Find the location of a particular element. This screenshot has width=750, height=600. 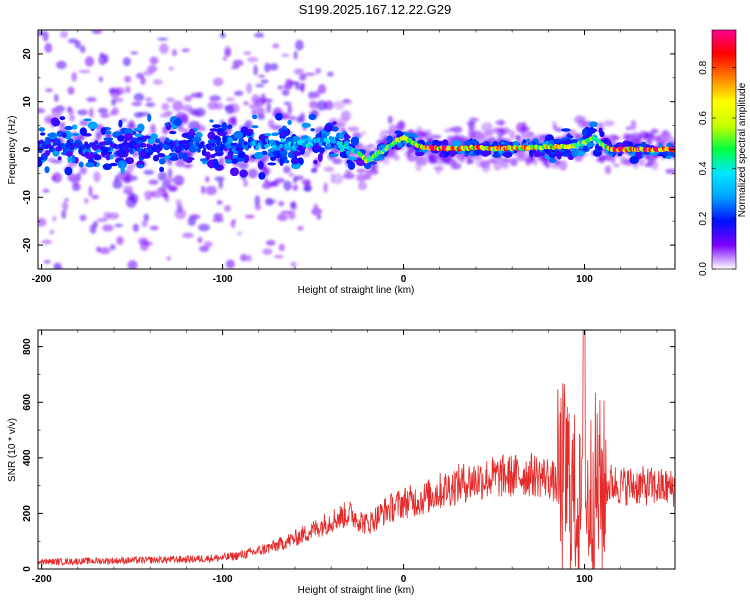

y-tick-label: 200 is located at coordinates (27, 513).